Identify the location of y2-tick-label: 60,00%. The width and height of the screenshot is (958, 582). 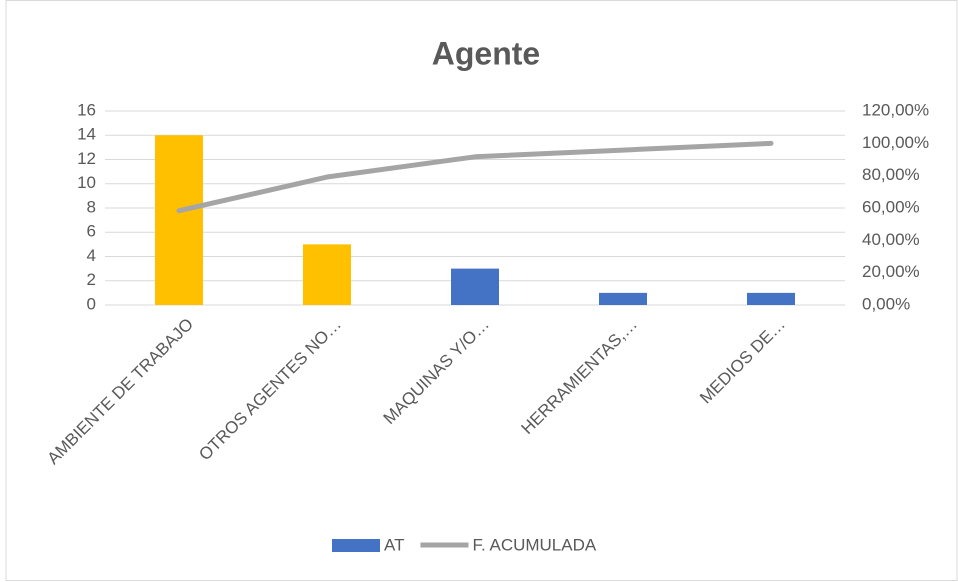
(891, 206).